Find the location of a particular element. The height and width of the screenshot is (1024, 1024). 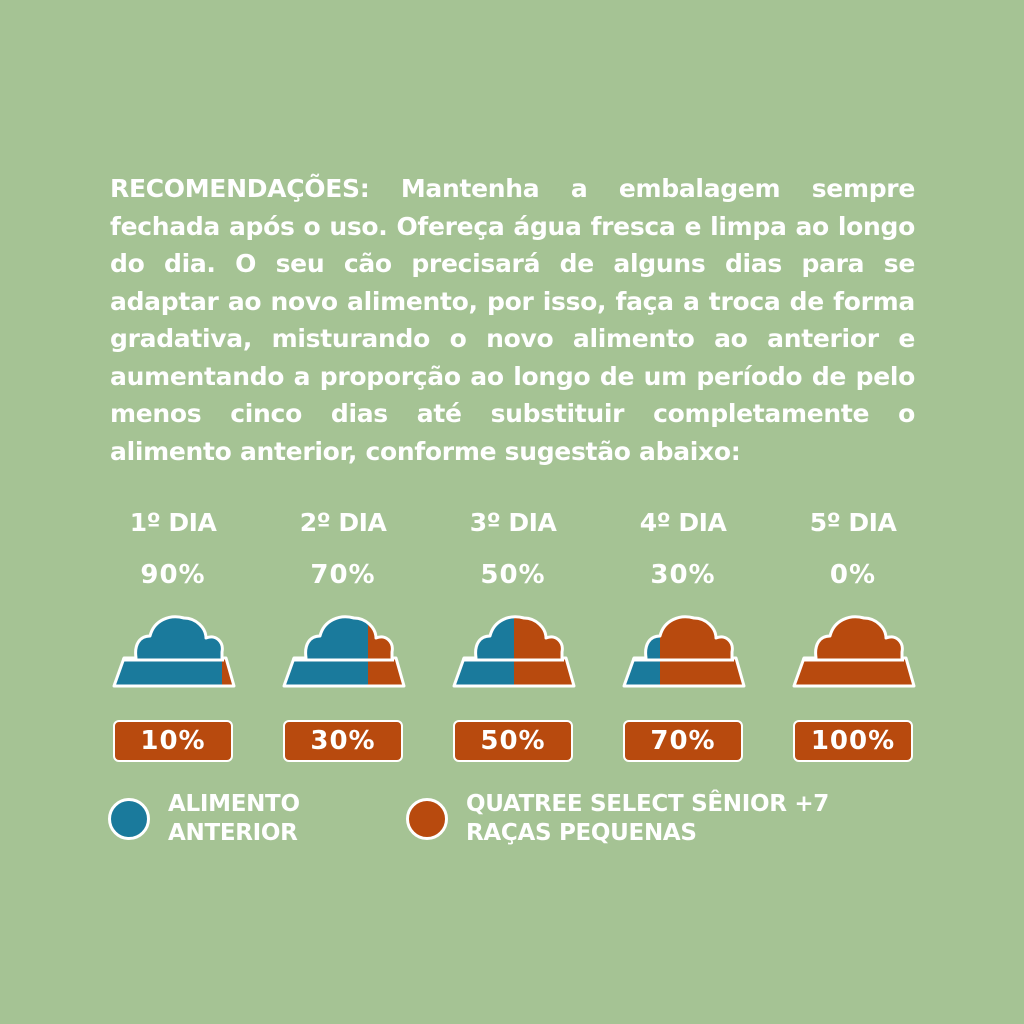

legend-label-line: RAÇAS PEQUENAS is located at coordinates (581, 833).